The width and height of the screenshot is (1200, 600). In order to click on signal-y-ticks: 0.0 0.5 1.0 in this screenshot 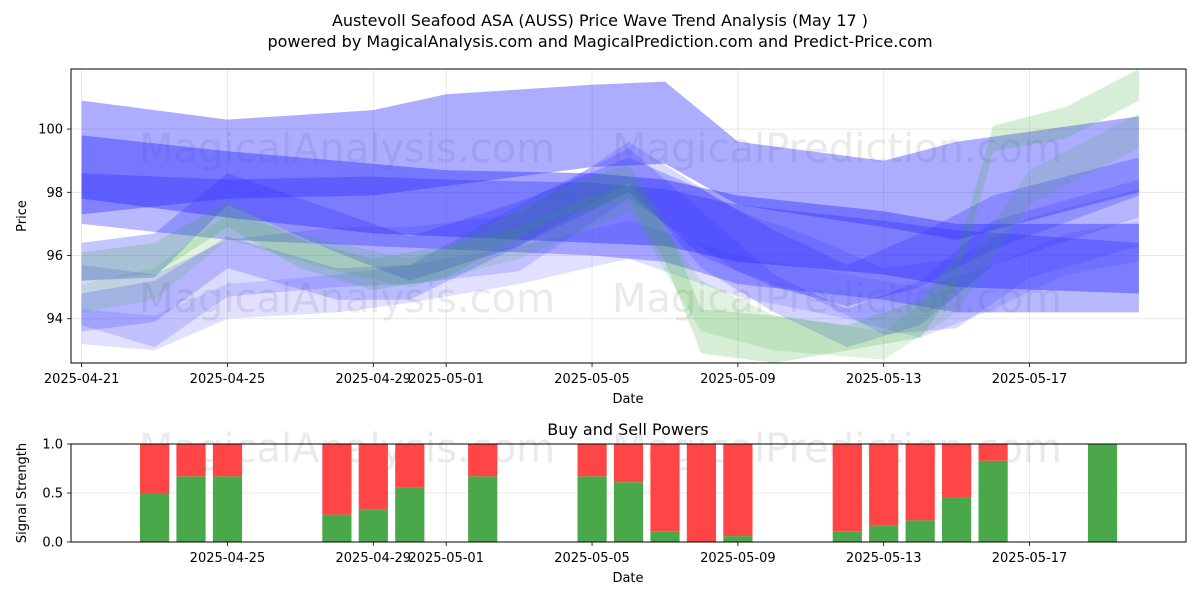, I will do `click(56, 494)`.